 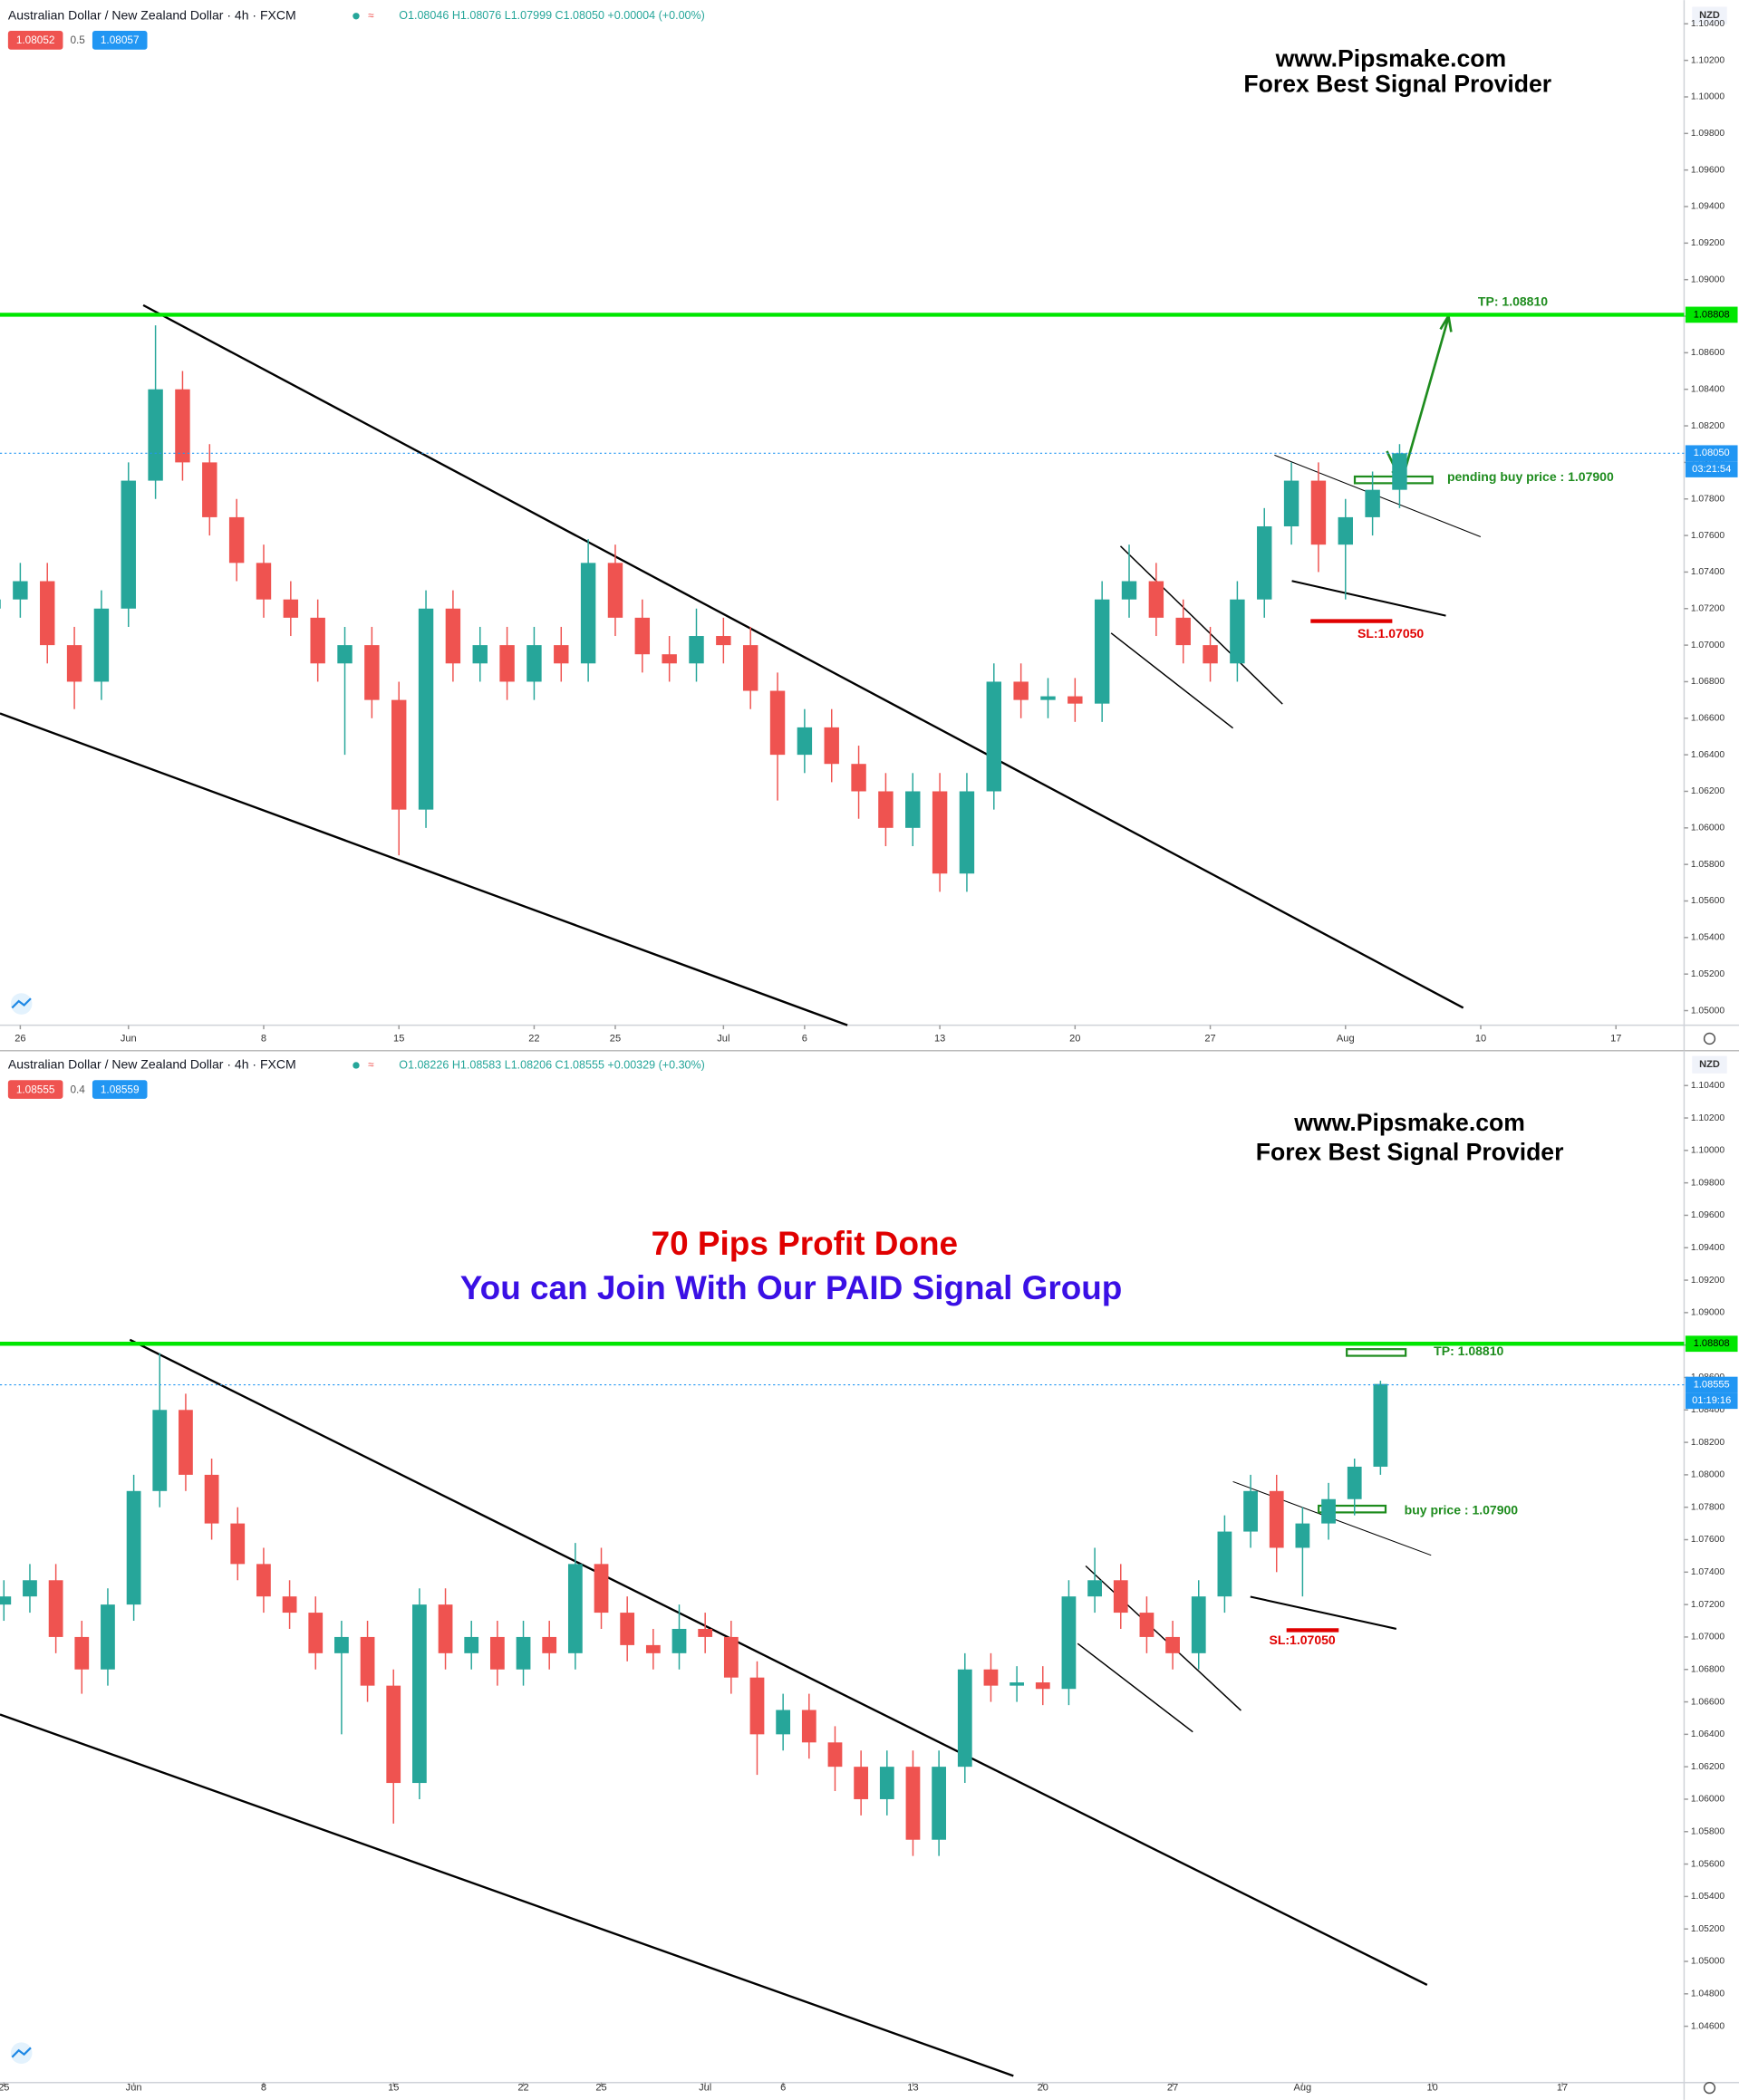 What do you see at coordinates (1468, 1351) in the screenshot?
I see `tp-label: TP: 1.08810` at bounding box center [1468, 1351].